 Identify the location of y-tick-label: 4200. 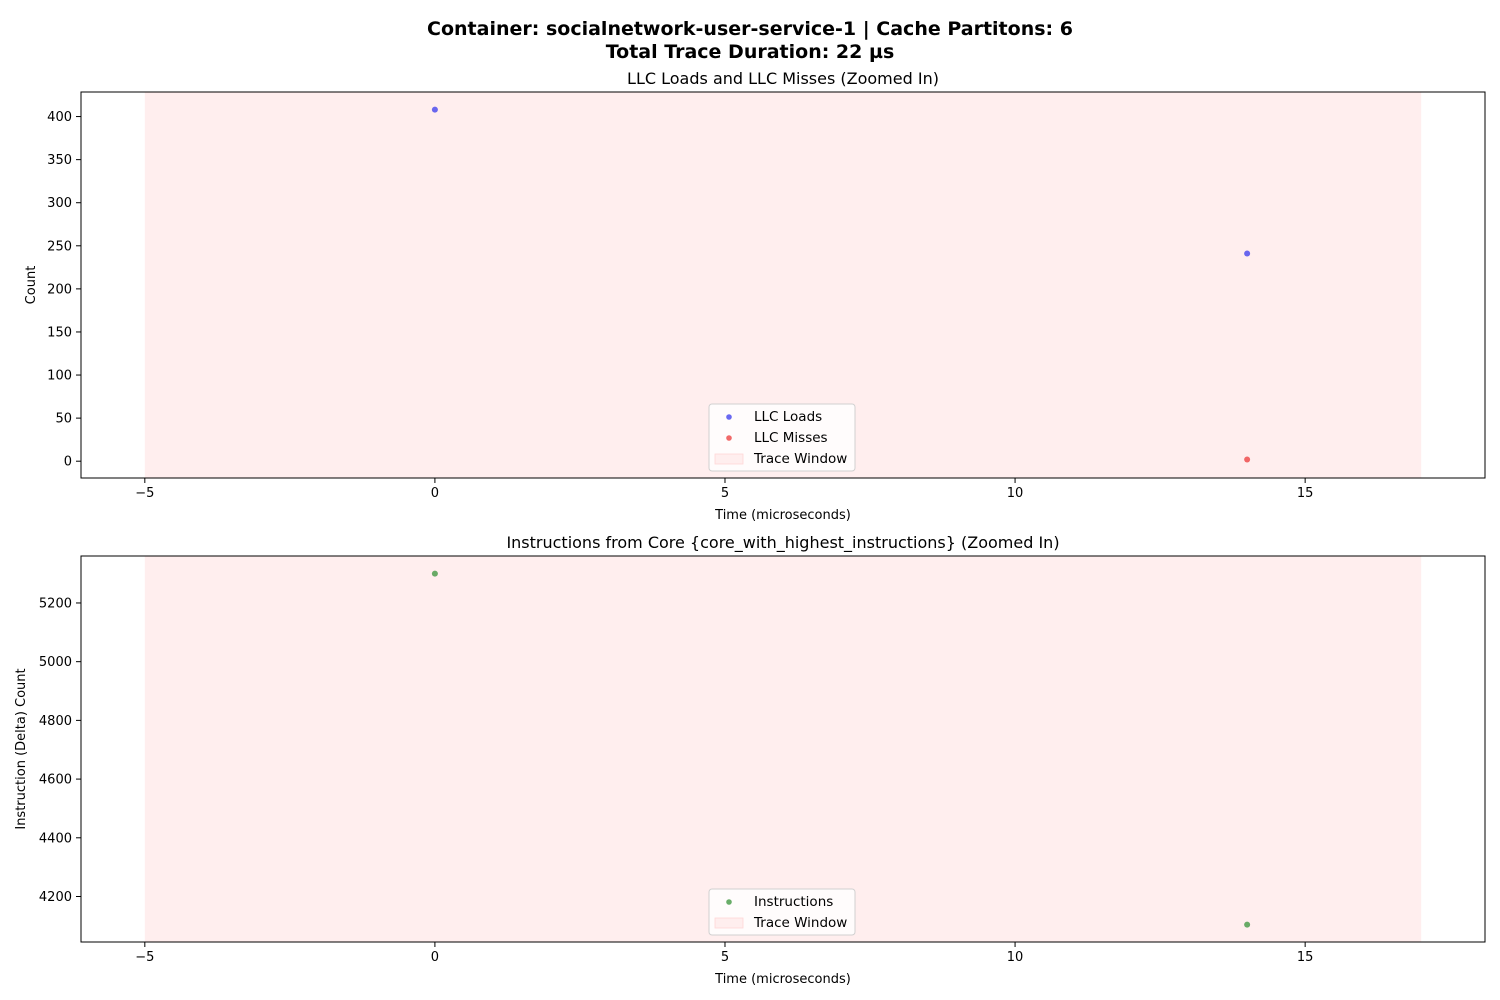
(55, 897).